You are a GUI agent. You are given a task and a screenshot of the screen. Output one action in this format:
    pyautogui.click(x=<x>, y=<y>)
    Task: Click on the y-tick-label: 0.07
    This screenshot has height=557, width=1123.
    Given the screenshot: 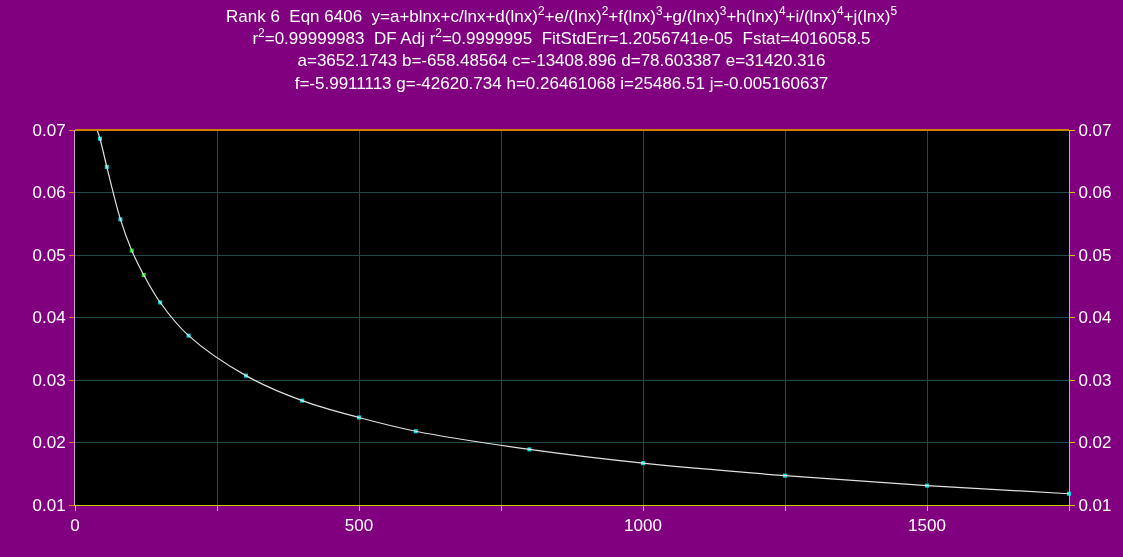 What is the action you would take?
    pyautogui.click(x=49, y=130)
    